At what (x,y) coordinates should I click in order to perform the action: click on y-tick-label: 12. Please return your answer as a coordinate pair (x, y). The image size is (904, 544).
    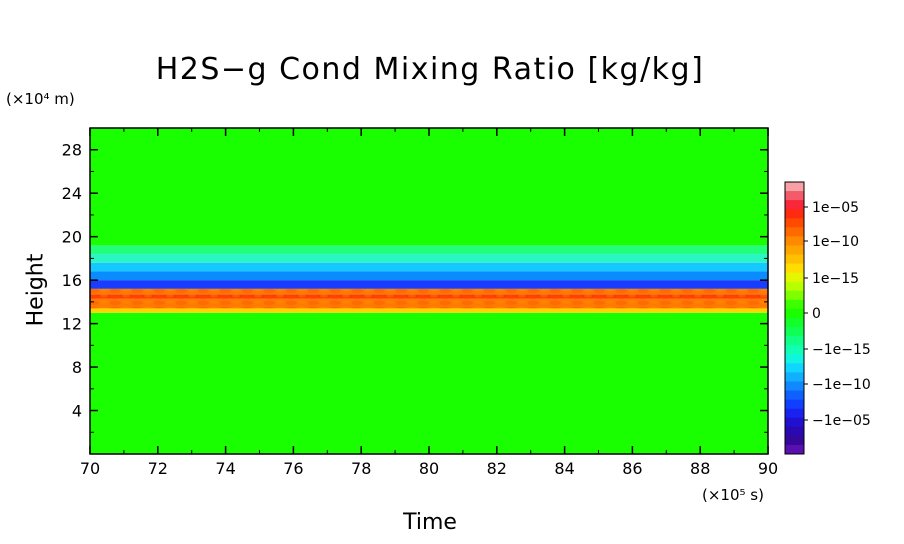
    Looking at the image, I should click on (72, 324).